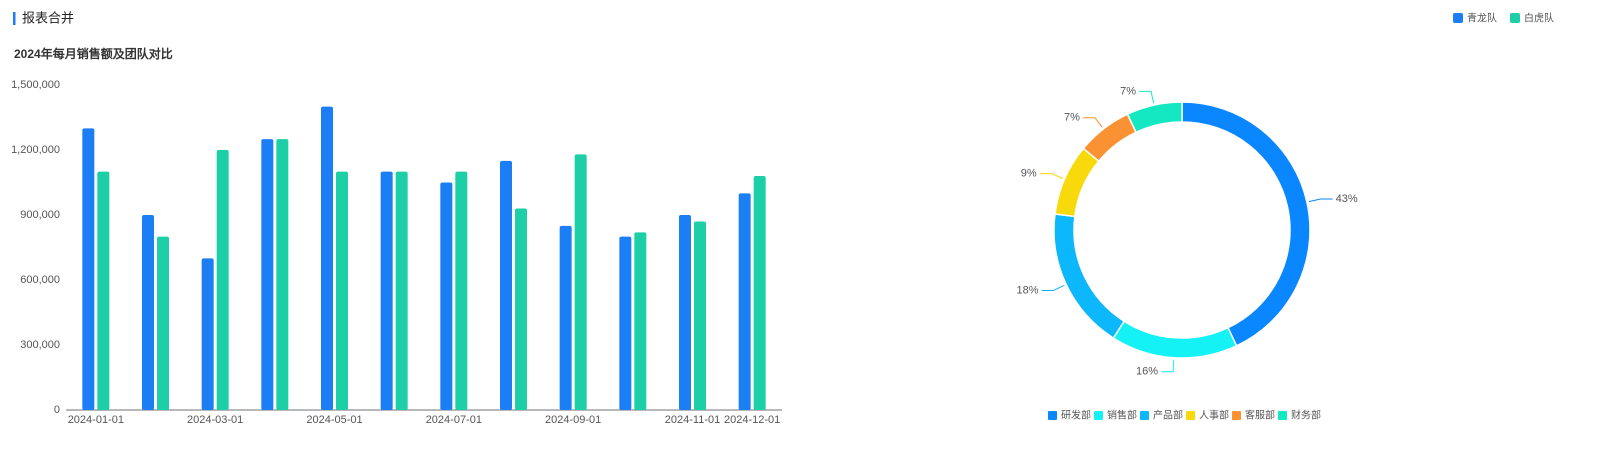 Image resolution: width=1600 pixels, height=452 pixels. What do you see at coordinates (573, 420) in the screenshot?
I see `x-tick-label: 2024-09-01` at bounding box center [573, 420].